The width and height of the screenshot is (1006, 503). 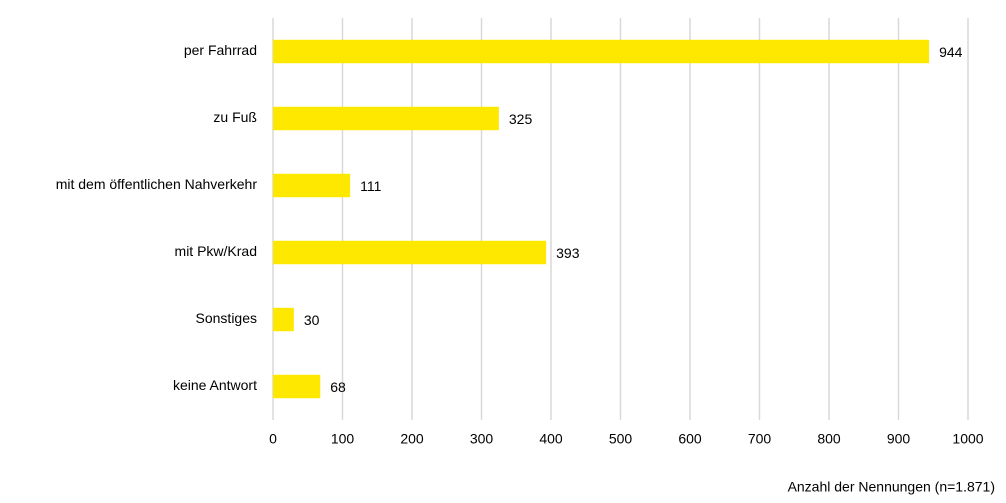 What do you see at coordinates (551, 439) in the screenshot?
I see `x-tick-label: 400` at bounding box center [551, 439].